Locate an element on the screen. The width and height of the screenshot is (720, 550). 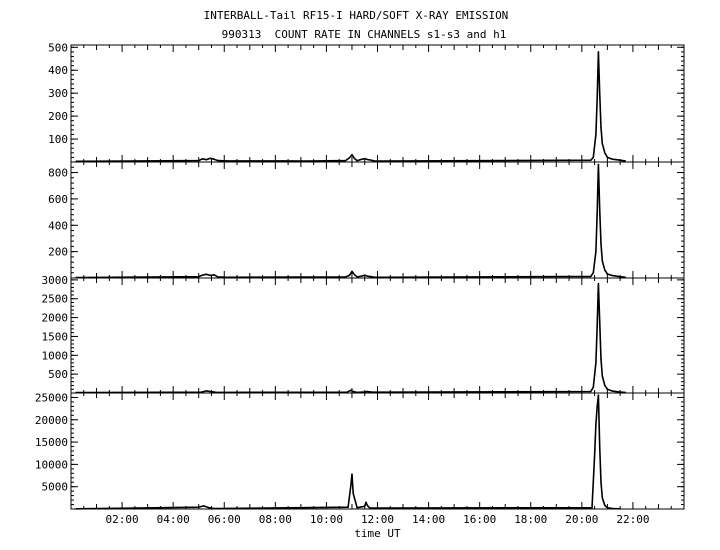
panel-3-y-tick-label: 1500 is located at coordinates (55, 336).